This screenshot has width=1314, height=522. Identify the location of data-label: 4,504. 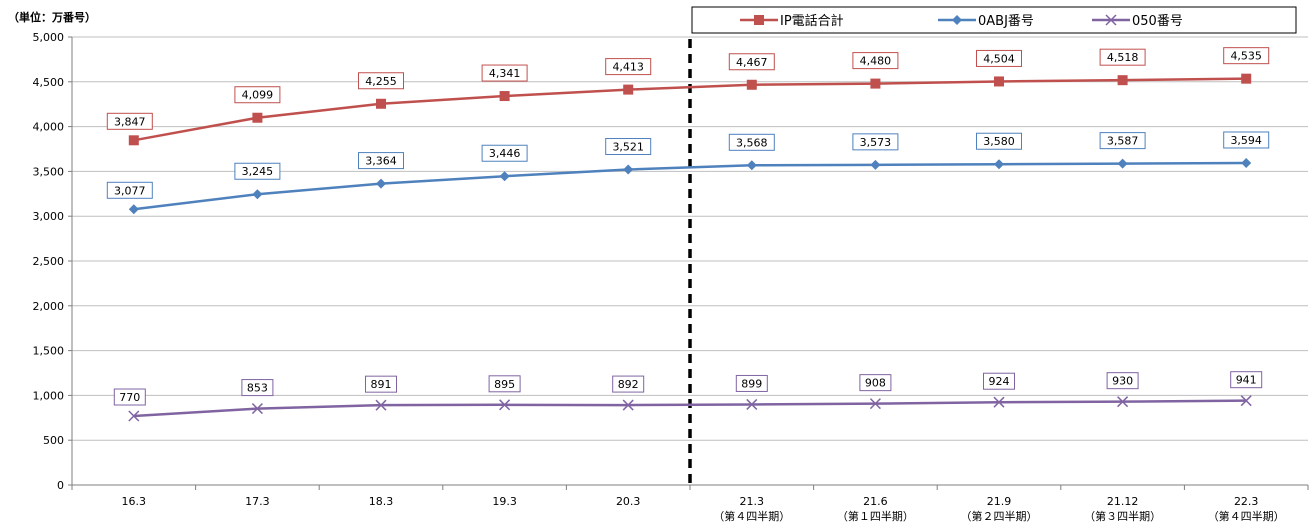
(999, 58).